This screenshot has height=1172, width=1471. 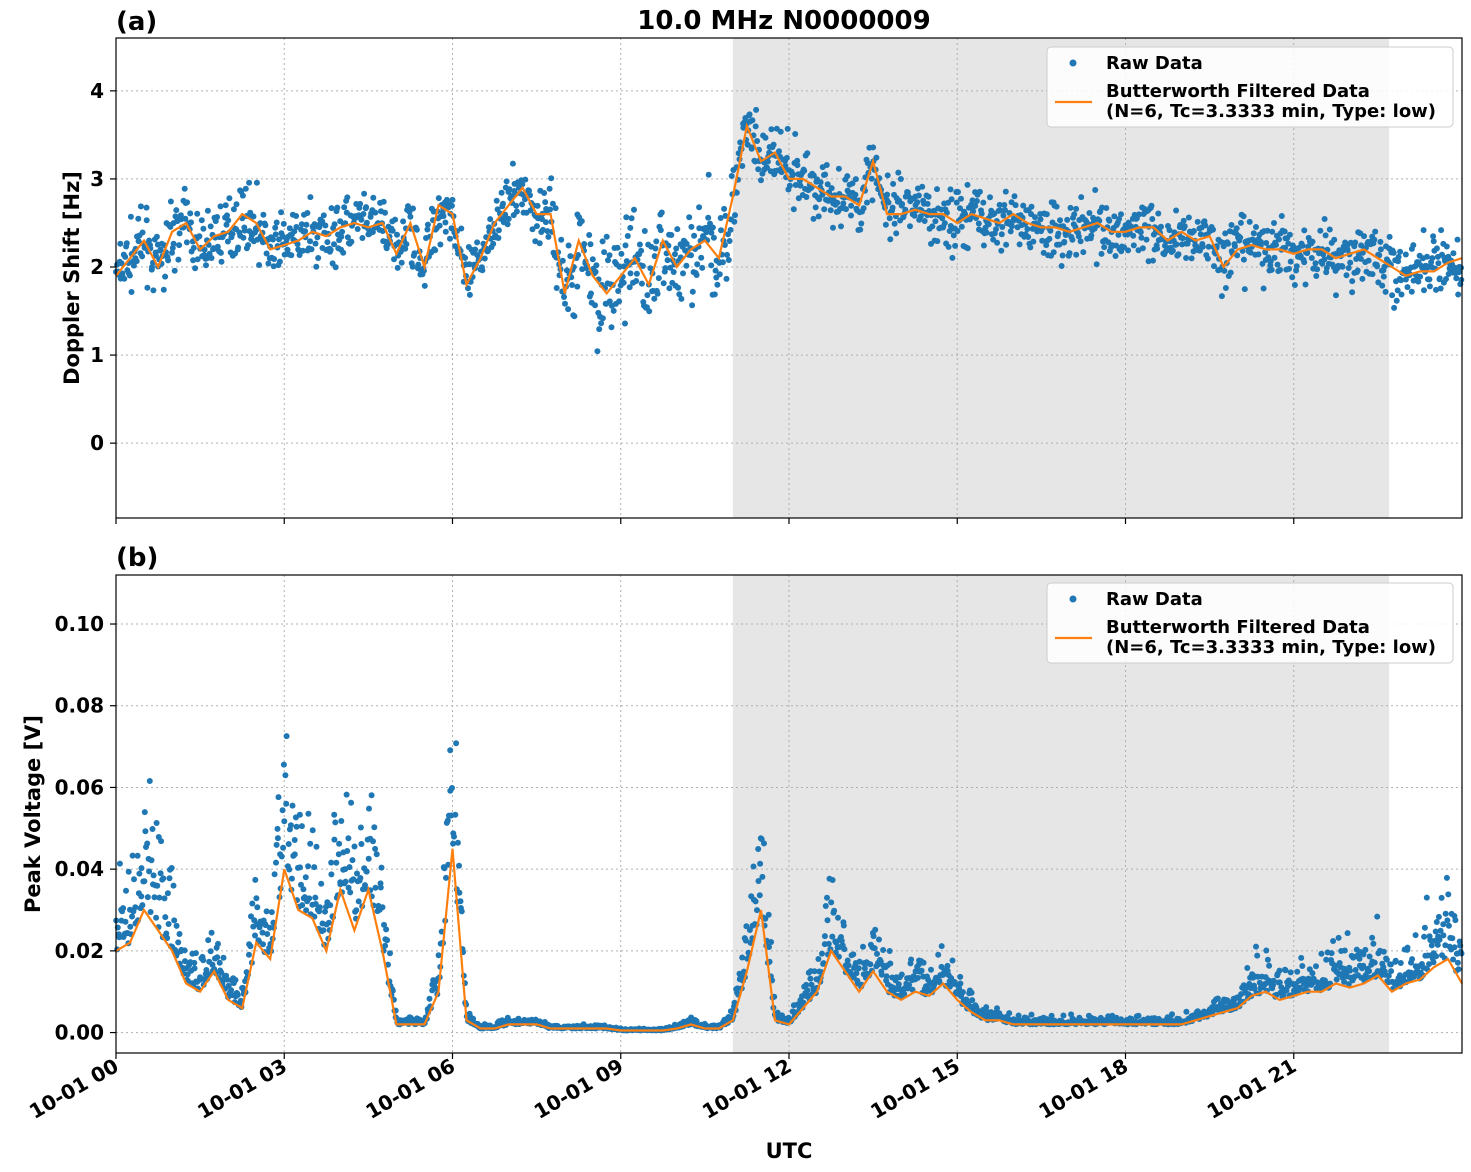 What do you see at coordinates (97, 91) in the screenshot?
I see `y-tick-label: 4` at bounding box center [97, 91].